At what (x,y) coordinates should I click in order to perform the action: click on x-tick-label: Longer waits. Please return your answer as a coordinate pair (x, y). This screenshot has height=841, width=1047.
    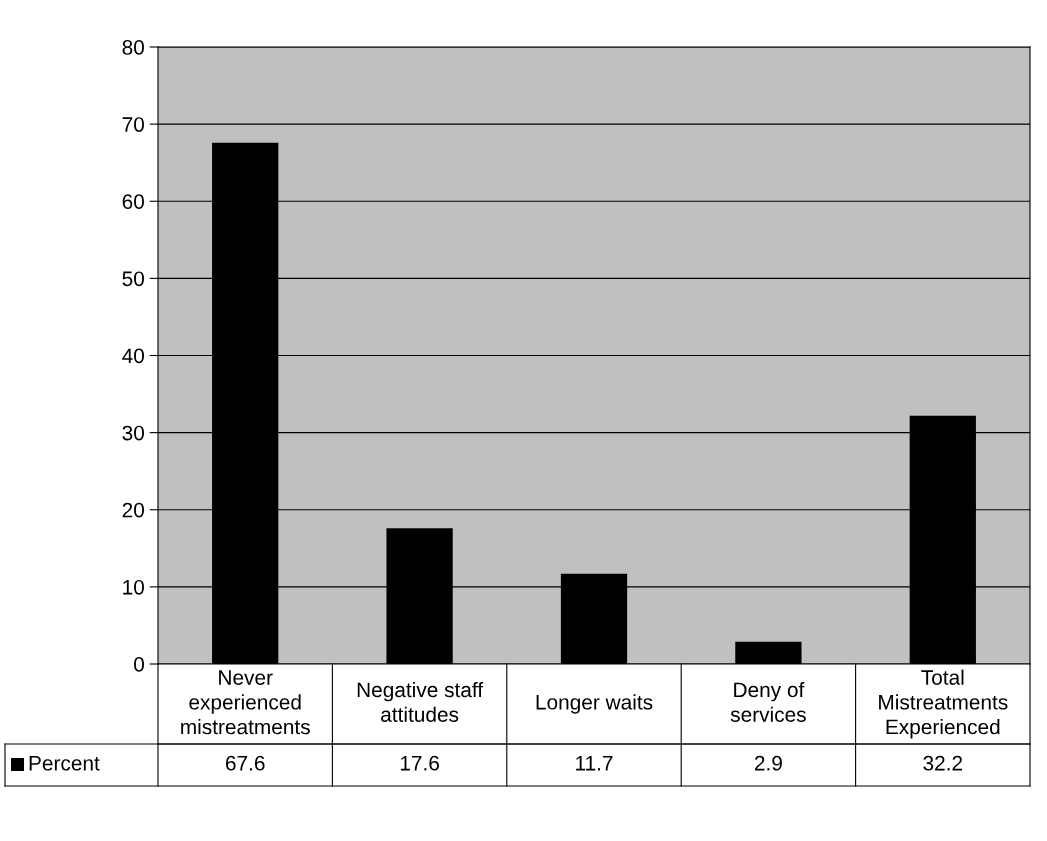
    Looking at the image, I should click on (594, 704).